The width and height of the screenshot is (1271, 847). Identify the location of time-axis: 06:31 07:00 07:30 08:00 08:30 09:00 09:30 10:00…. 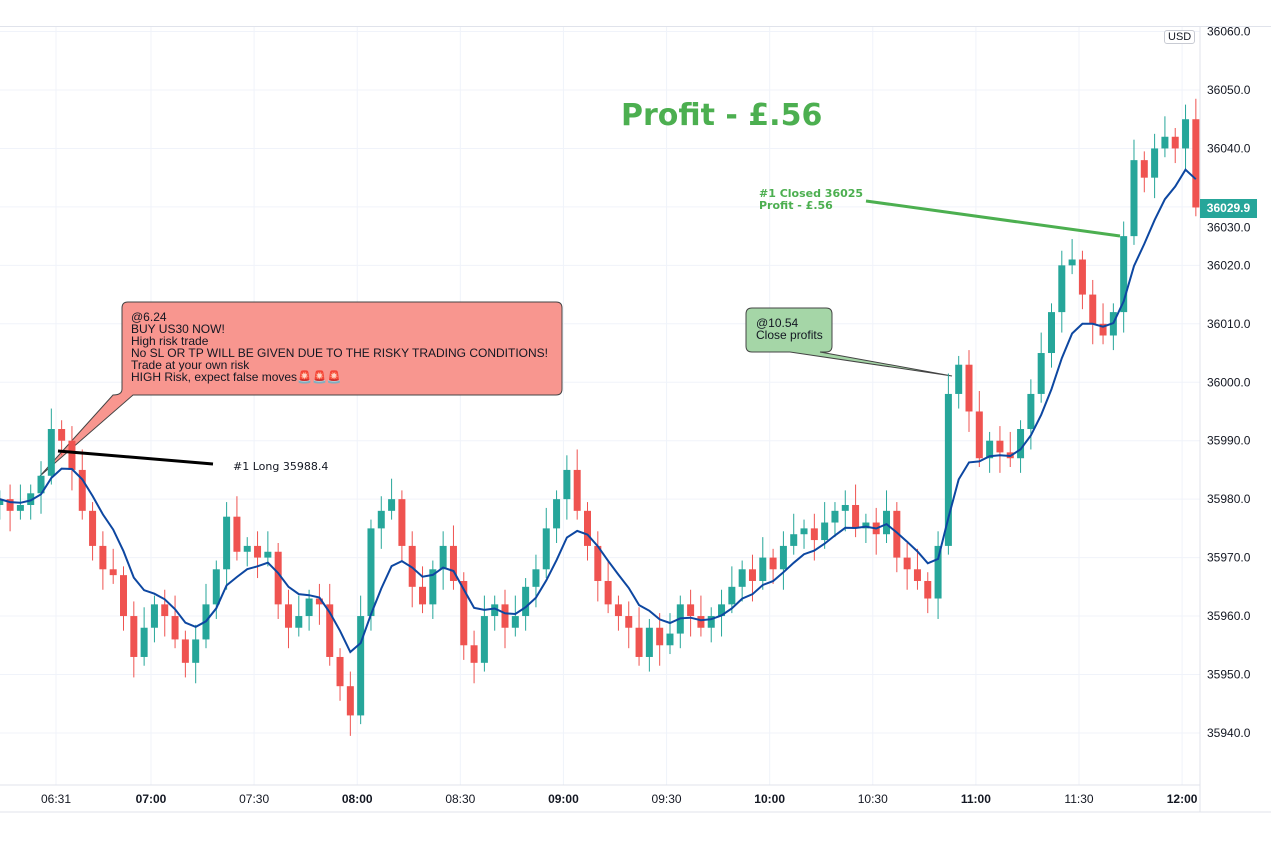
(619, 799).